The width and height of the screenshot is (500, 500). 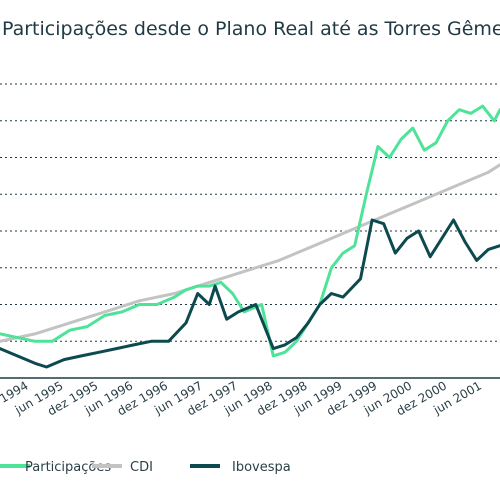 I want to click on legend-label-participa-es: Participações, so click(x=68, y=467).